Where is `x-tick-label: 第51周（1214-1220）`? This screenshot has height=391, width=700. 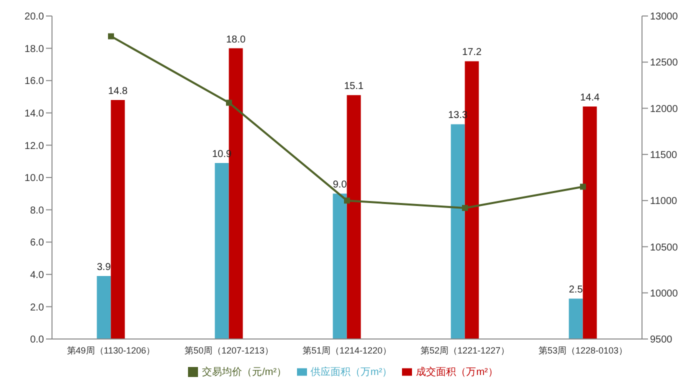 x-tick-label: 第51周（1214-1220） is located at coordinates (347, 350).